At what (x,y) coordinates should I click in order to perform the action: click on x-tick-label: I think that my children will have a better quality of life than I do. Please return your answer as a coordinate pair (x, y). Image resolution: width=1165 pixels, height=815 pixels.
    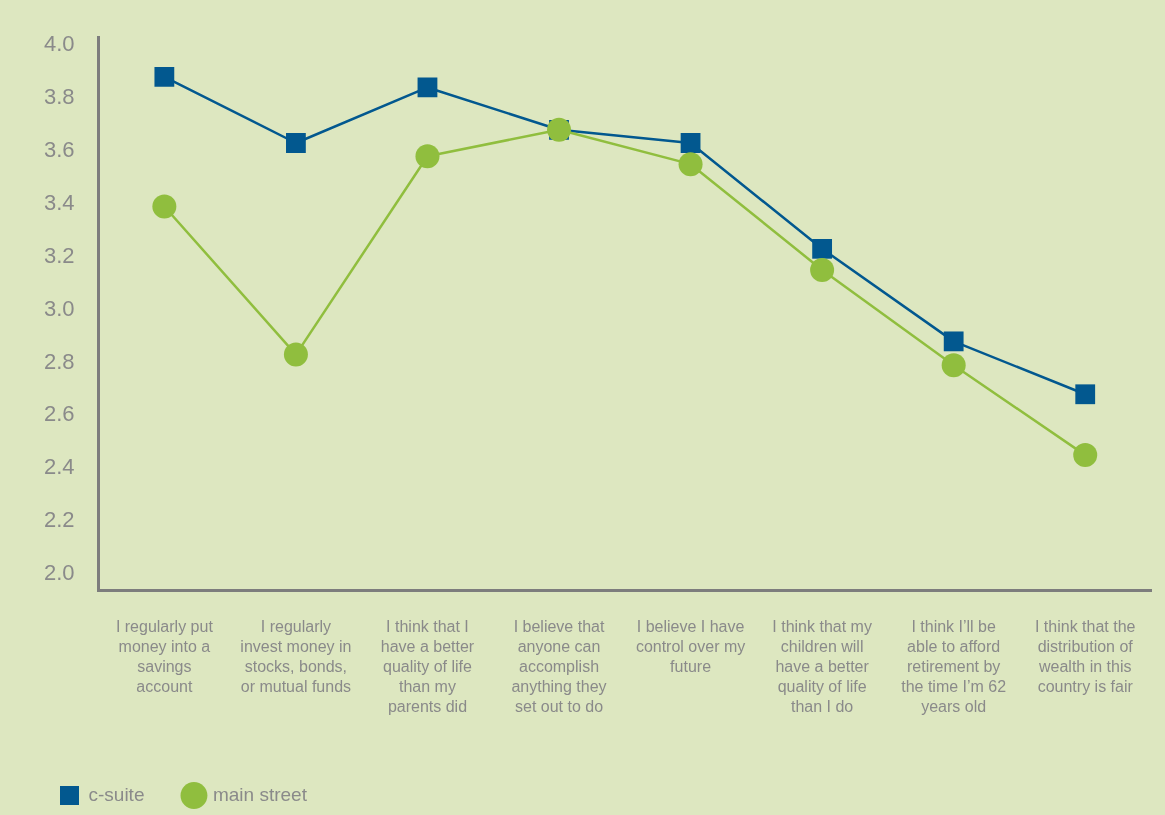
    Looking at the image, I should click on (822, 667).